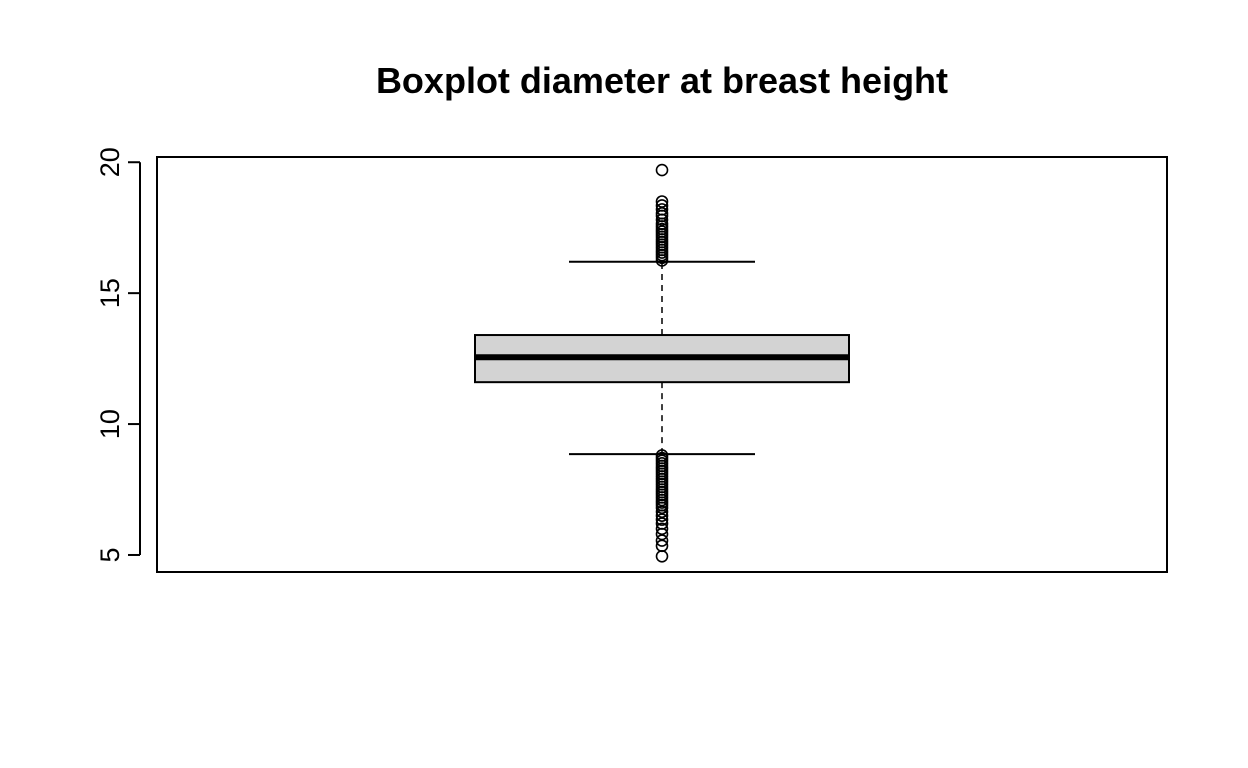 The width and height of the screenshot is (1248, 768). What do you see at coordinates (118, 354) in the screenshot?
I see `y-axis: 5 10 15 20` at bounding box center [118, 354].